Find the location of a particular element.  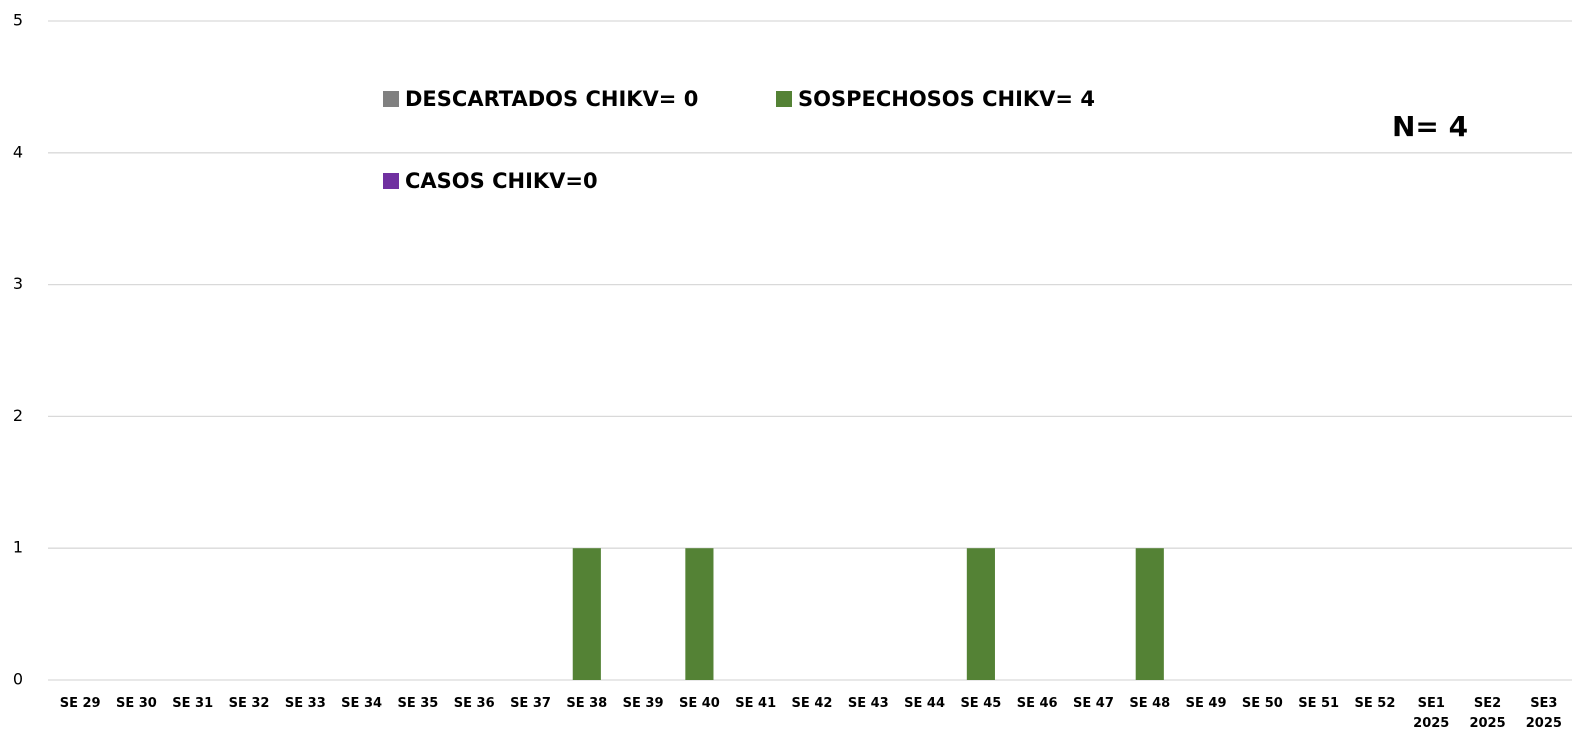

y-tick-label: 2 is located at coordinates (18, 415).